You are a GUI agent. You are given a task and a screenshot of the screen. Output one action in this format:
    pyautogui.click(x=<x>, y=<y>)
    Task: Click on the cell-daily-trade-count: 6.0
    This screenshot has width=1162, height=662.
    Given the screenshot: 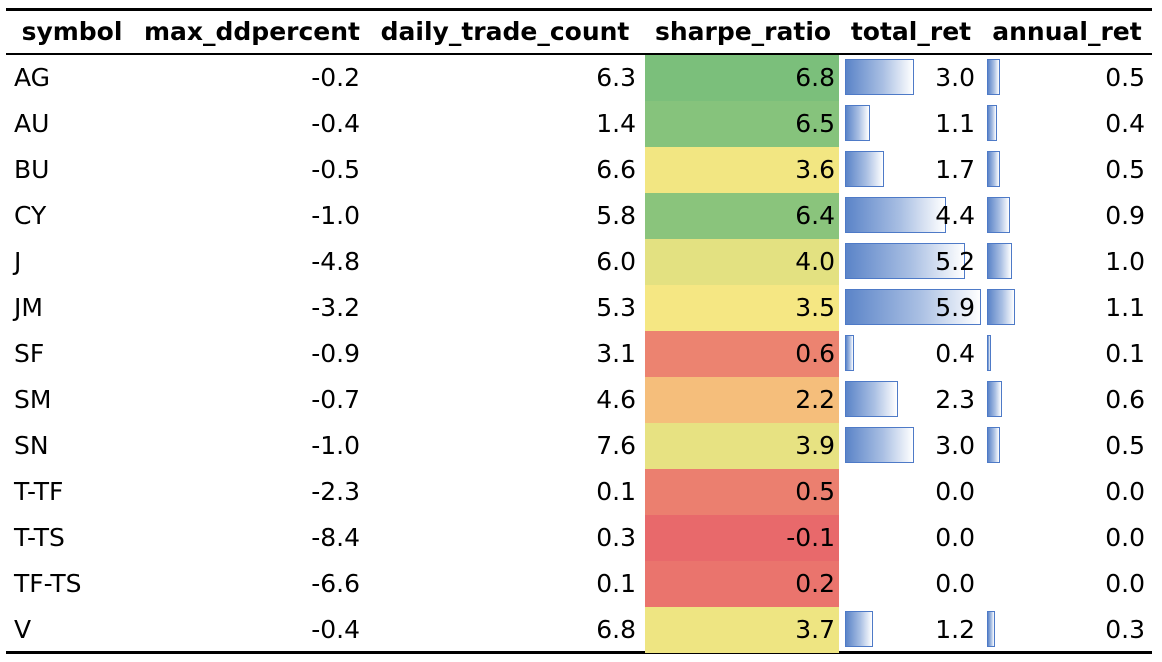 What is the action you would take?
    pyautogui.click(x=503, y=262)
    